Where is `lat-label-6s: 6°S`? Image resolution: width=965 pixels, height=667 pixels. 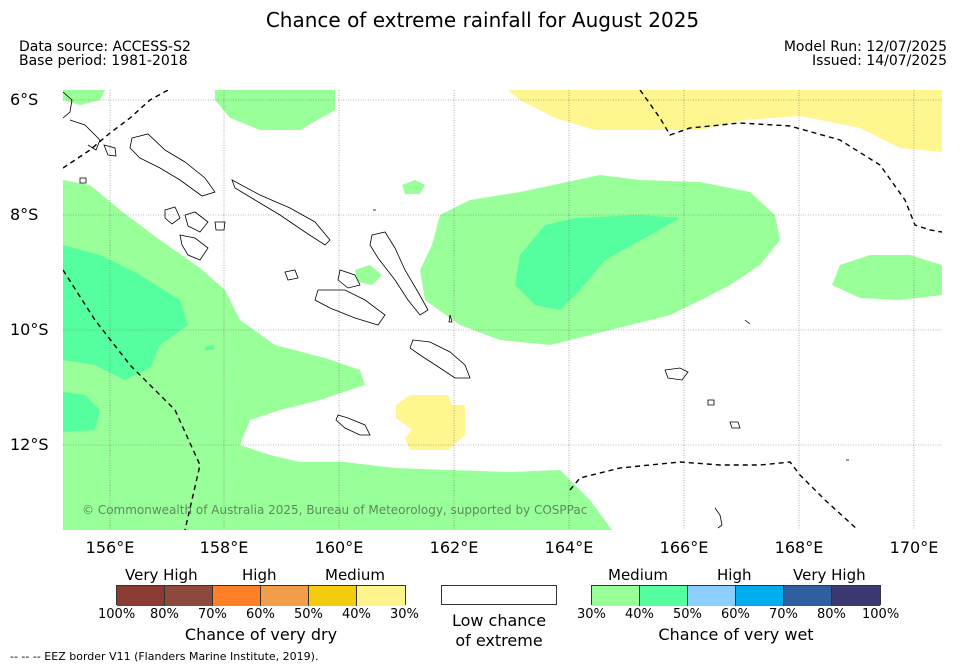
lat-label-6s: 6°S is located at coordinates (24, 99).